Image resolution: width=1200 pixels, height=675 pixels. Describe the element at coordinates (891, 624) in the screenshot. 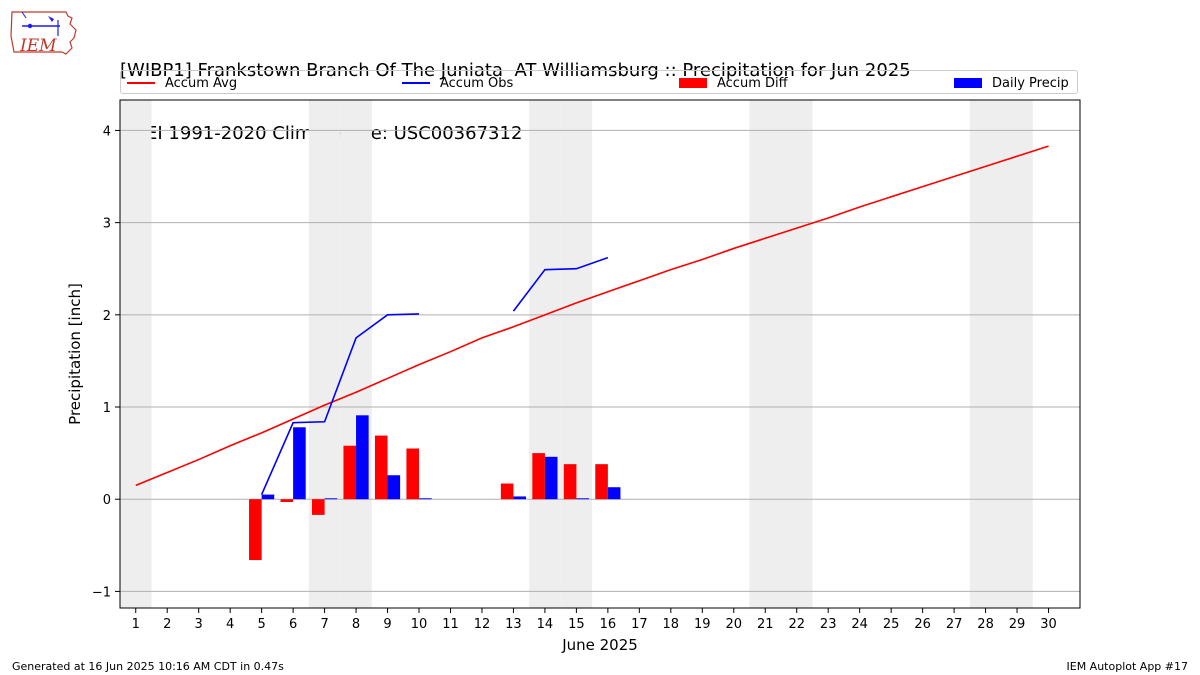

I see `x-tick-label: 25` at that location.